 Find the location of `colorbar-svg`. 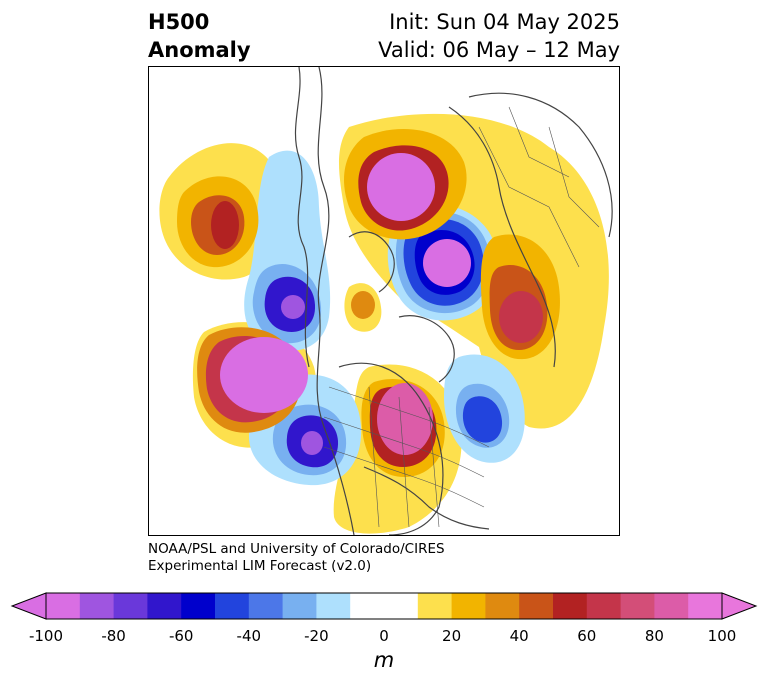

colorbar-svg is located at coordinates (384, 606).